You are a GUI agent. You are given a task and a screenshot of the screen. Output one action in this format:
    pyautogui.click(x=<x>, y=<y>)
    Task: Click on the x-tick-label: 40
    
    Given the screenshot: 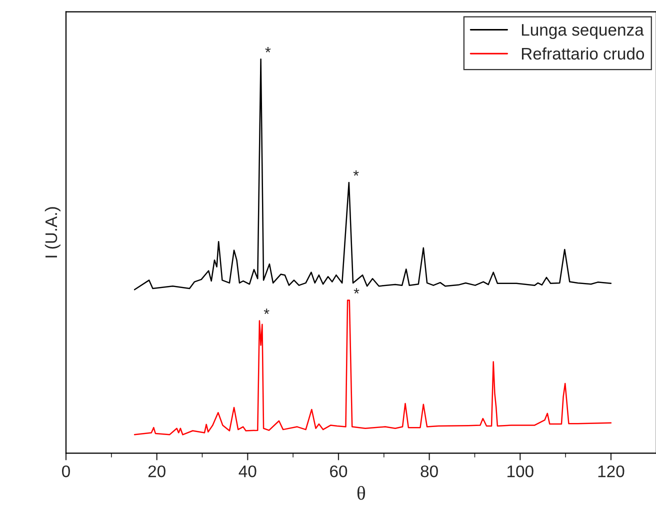 What is the action you would take?
    pyautogui.click(x=247, y=471)
    